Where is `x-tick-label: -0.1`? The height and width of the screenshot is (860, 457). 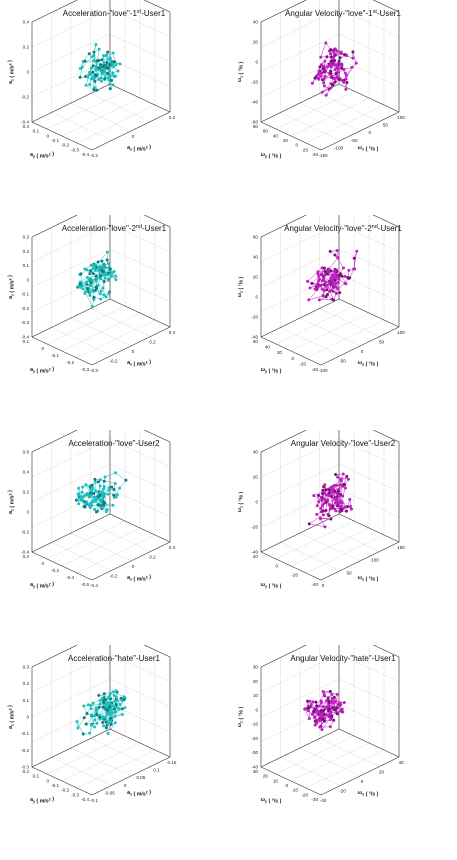 x-tick-label: -0.1 is located at coordinates (94, 800).